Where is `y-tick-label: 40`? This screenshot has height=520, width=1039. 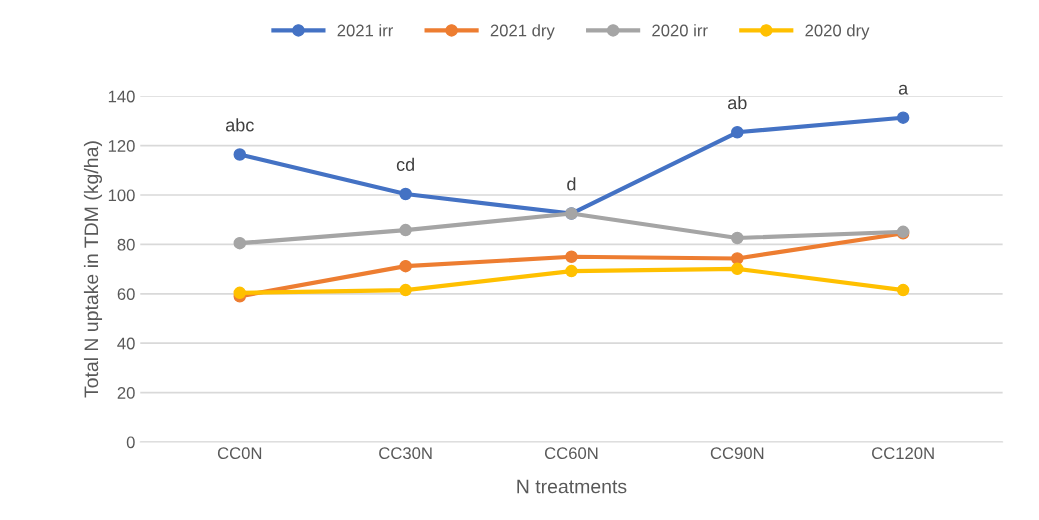
y-tick-label: 40 is located at coordinates (126, 343).